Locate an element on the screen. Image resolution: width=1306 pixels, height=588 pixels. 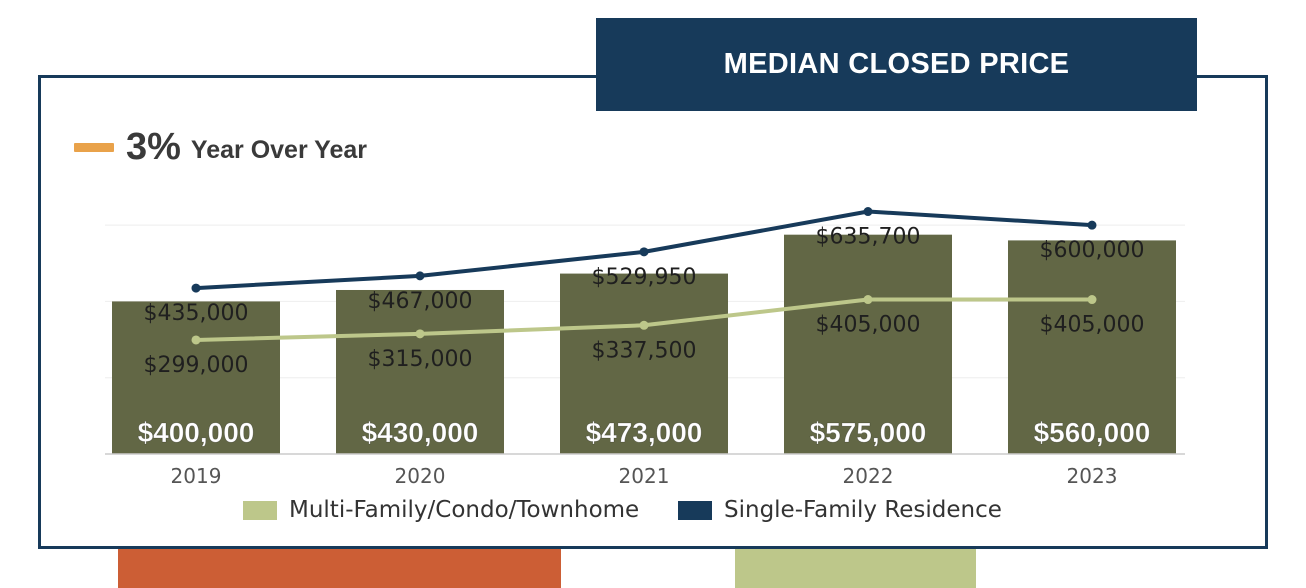
bar-value-label: $430,000 is located at coordinates (420, 432).